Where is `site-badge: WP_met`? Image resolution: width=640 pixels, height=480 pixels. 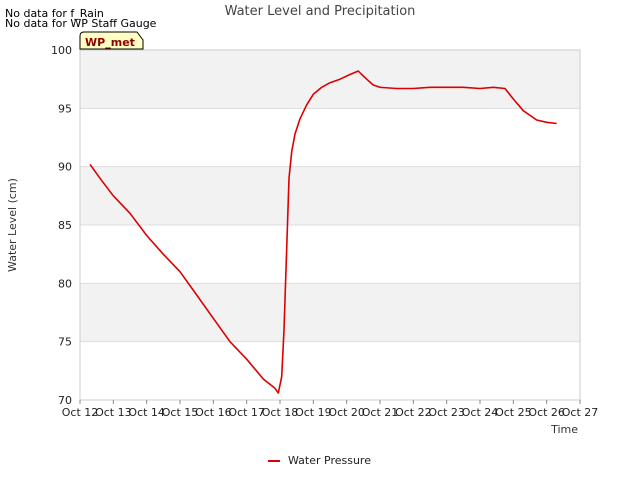
site-badge: WP_met is located at coordinates (111, 40).